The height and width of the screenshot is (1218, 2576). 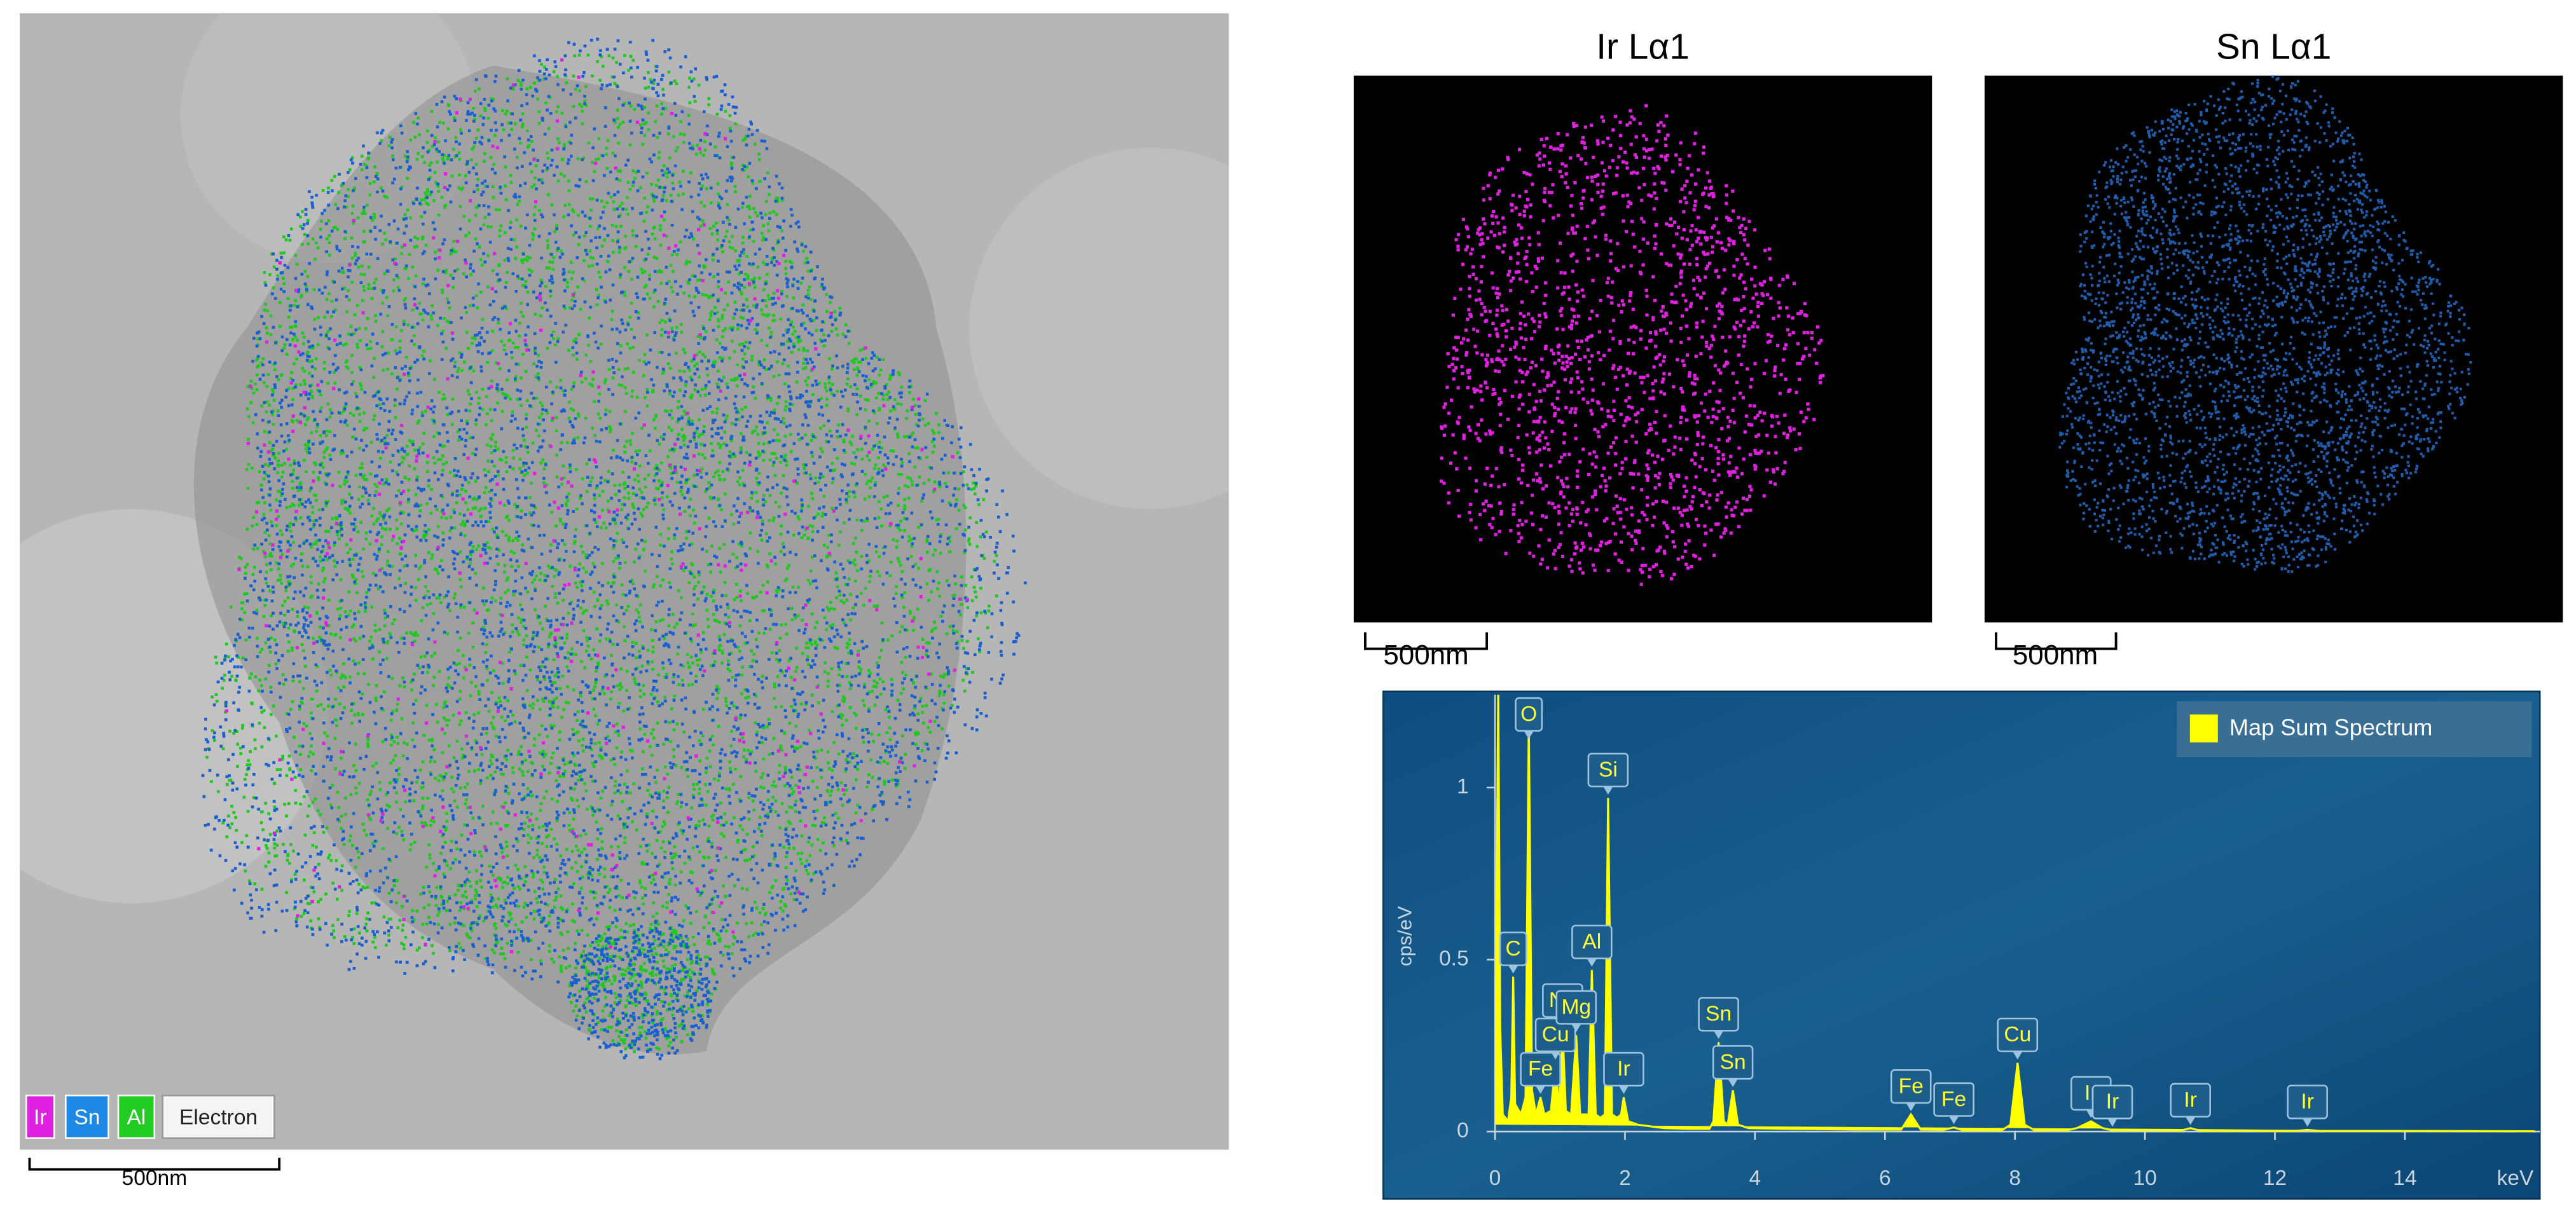 I want to click on plot-area, so click(x=2015, y=913).